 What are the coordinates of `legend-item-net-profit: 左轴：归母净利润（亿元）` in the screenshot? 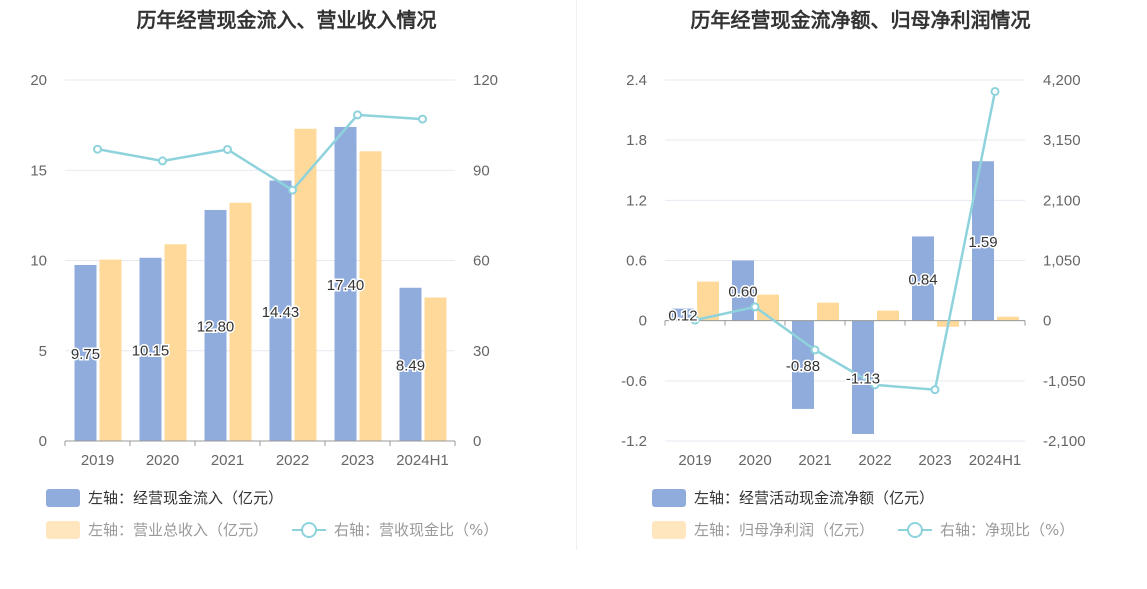 It's located at (763, 529).